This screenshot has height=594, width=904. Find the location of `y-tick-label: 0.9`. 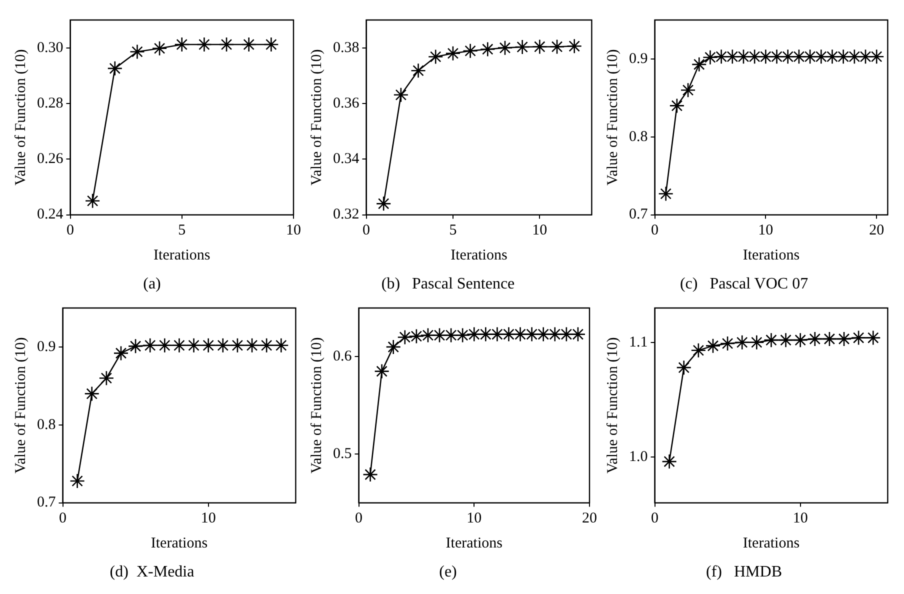

y-tick-label: 0.9 is located at coordinates (46, 346).